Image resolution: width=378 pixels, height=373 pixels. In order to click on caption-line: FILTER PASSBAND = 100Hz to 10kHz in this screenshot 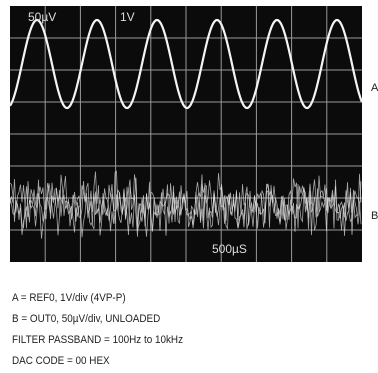, I will do `click(98, 340)`.